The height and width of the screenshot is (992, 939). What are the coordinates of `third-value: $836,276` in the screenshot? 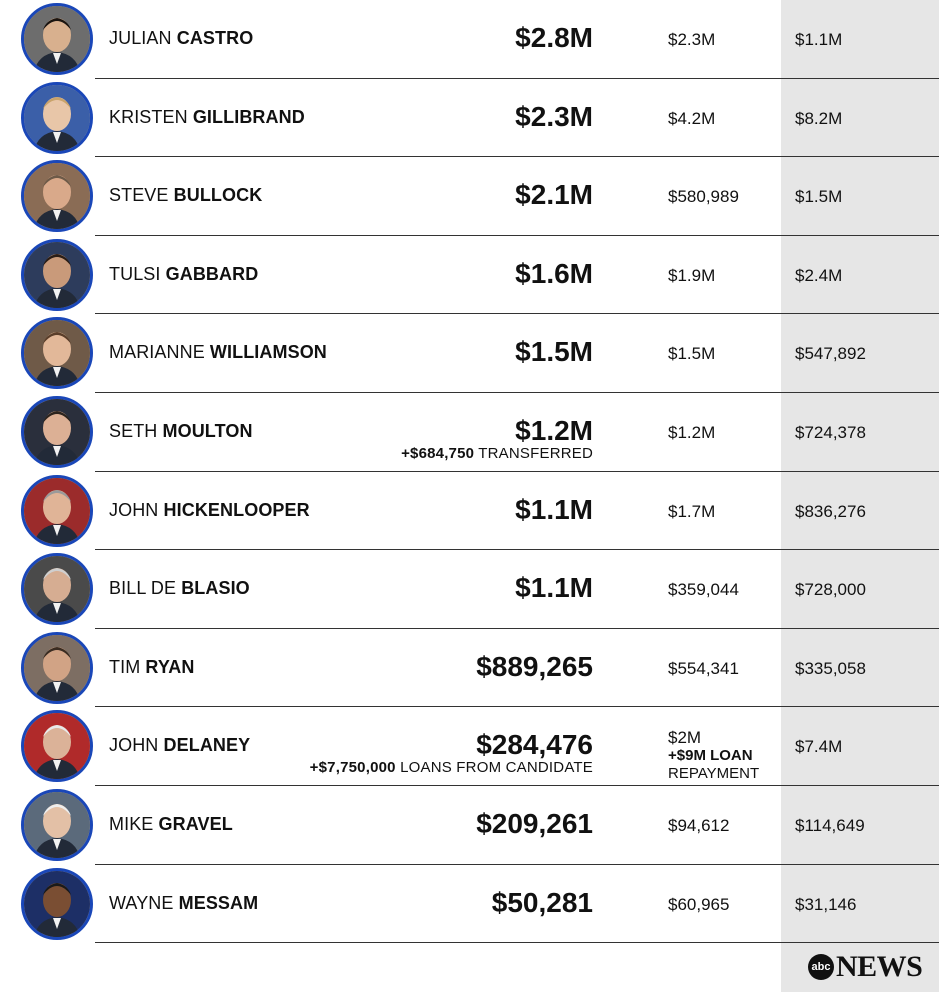 It's located at (830, 511).